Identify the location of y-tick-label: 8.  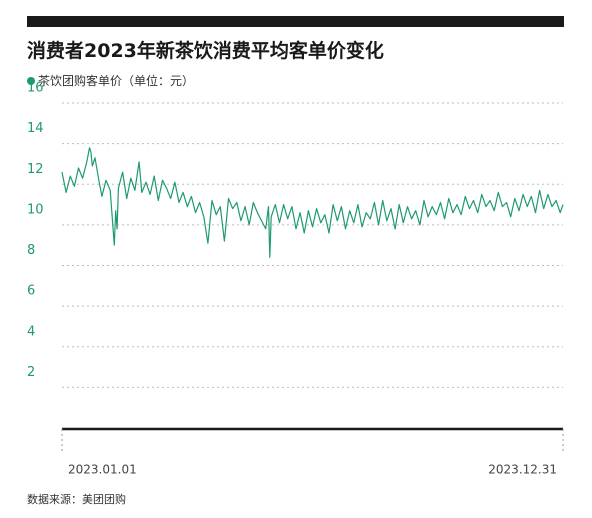
(31, 250).